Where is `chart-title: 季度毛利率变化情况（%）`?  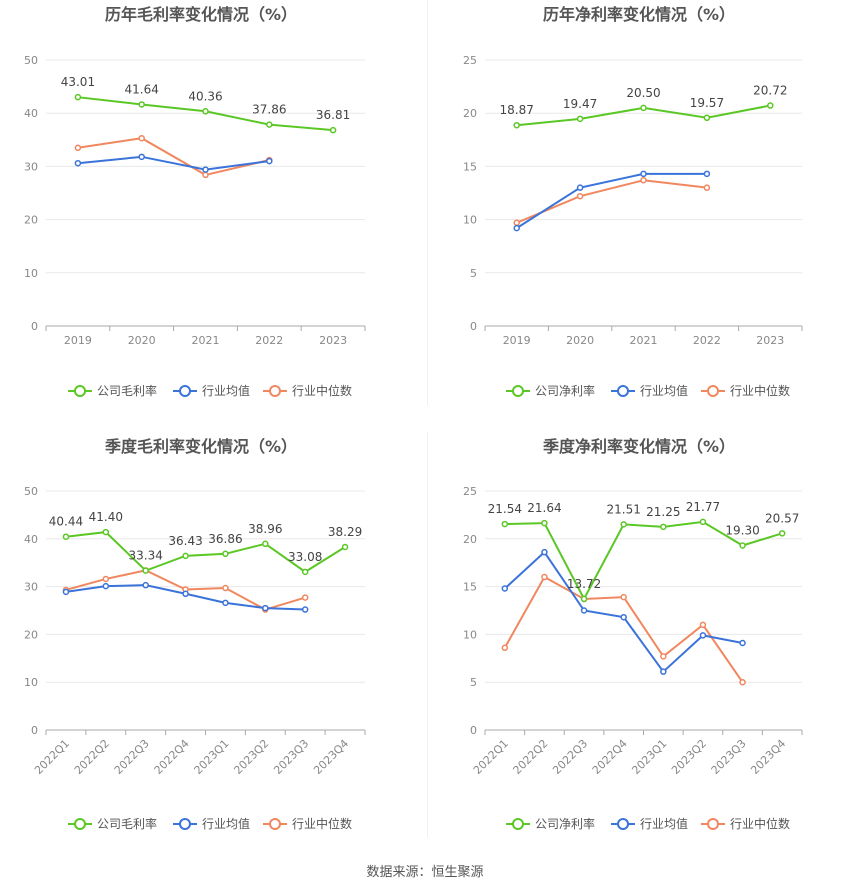
chart-title: 季度毛利率变化情况（%） is located at coordinates (200, 446).